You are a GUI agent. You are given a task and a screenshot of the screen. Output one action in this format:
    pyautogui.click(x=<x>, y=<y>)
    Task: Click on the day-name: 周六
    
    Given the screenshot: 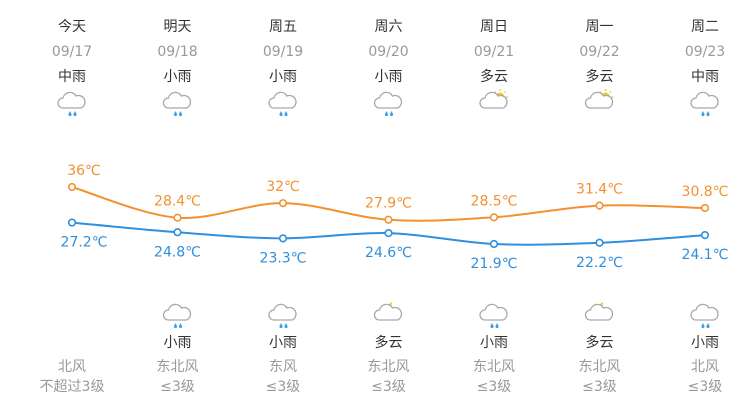 What is the action you would take?
    pyautogui.click(x=389, y=27)
    